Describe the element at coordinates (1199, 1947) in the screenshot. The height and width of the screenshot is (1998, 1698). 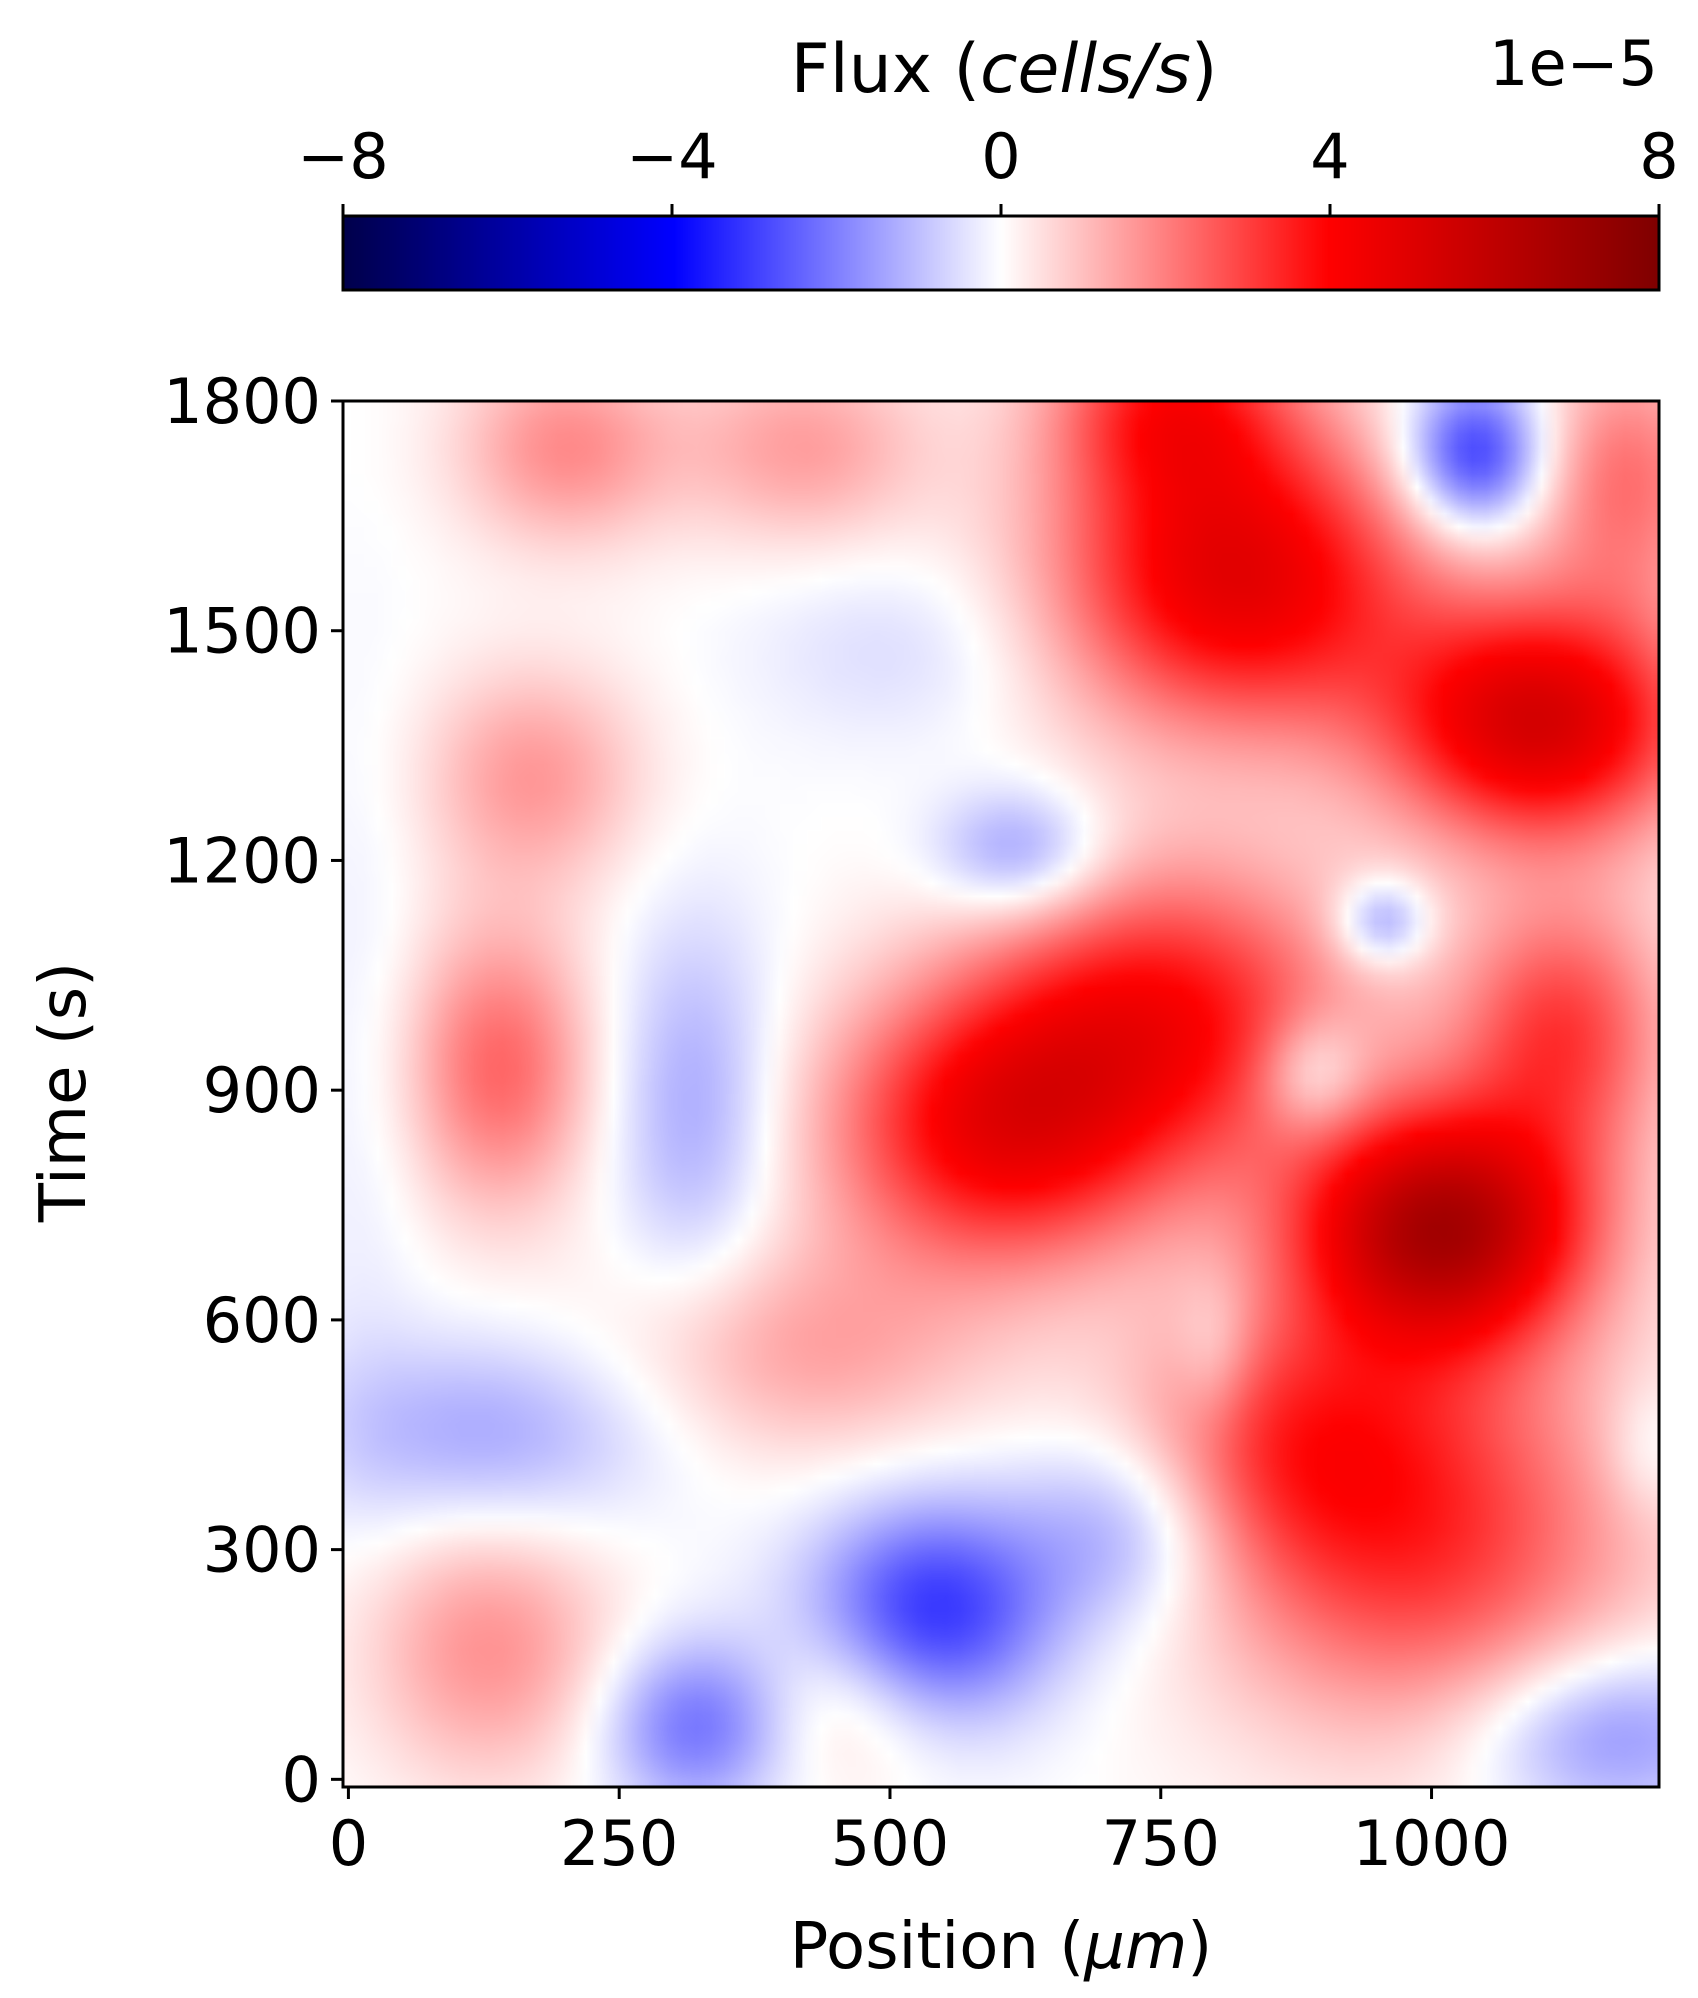
I see `x-axis-title-suffix: )` at that location.